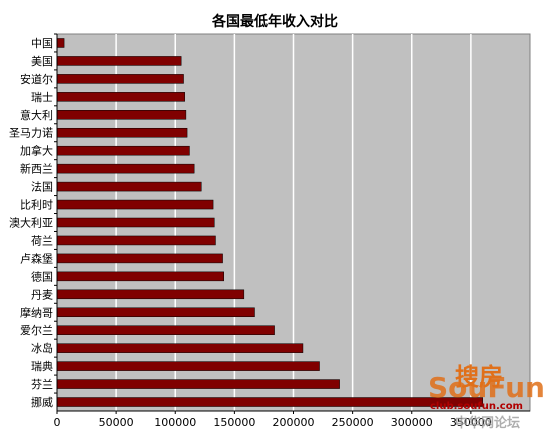  I want to click on watermark: 搜房 SouFun club.soufun.com 中华网论坛, so click(486, 397).